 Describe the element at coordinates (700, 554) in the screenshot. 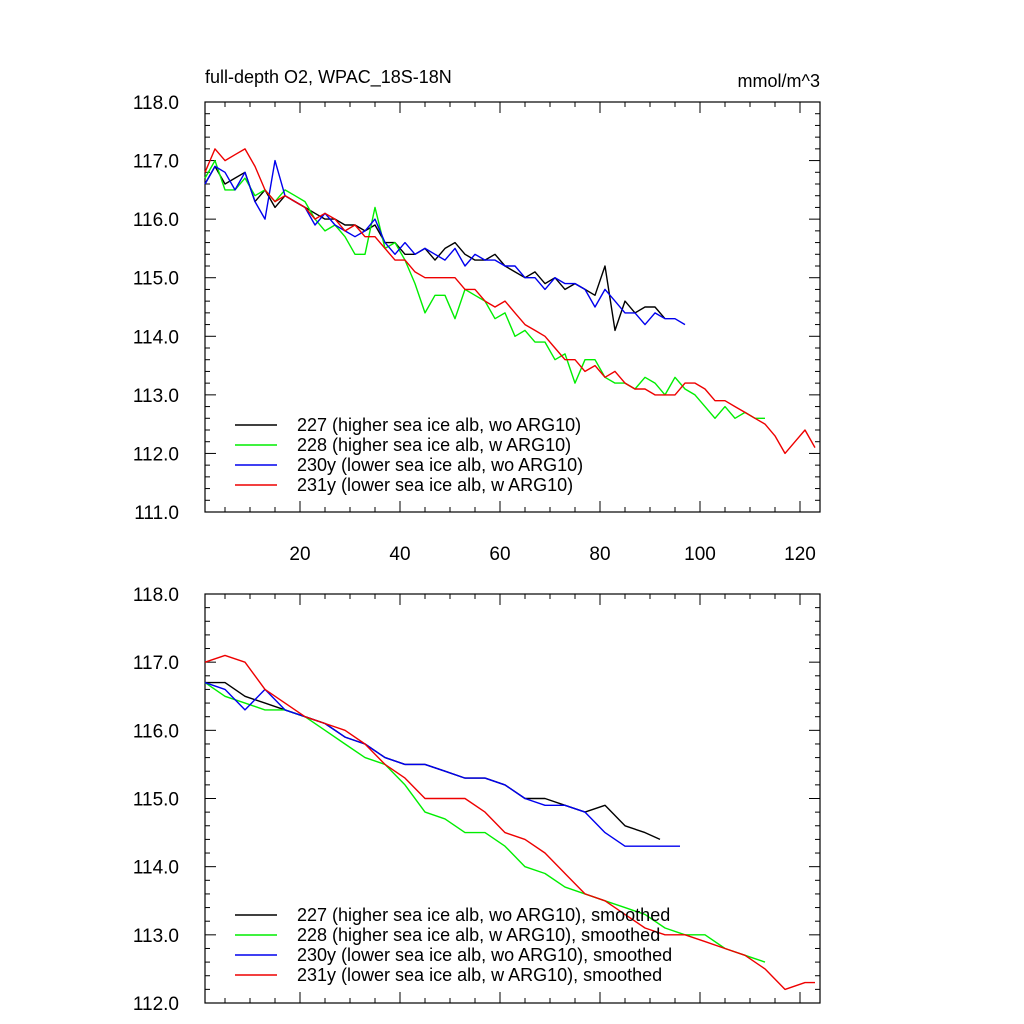

I see `x-tick-label: 100` at that location.